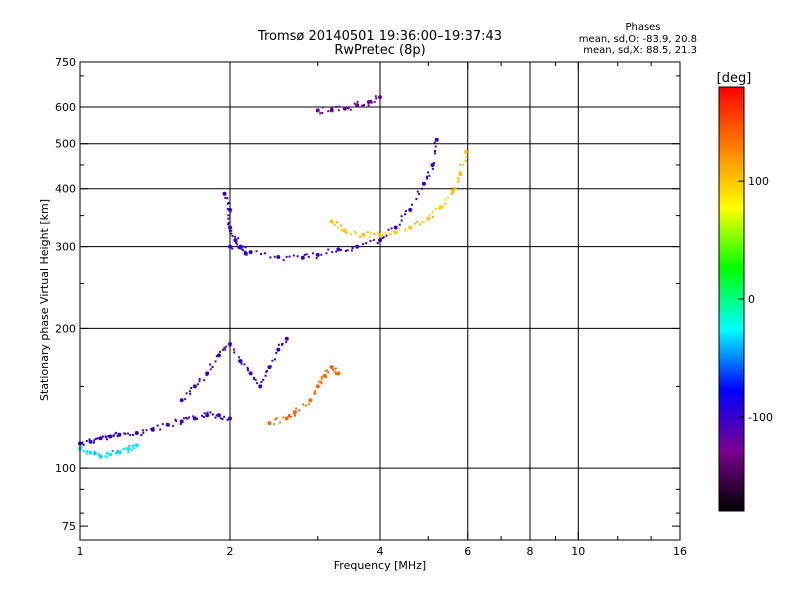  I want to click on colorbar-tick-label-100: 100, so click(758, 181).